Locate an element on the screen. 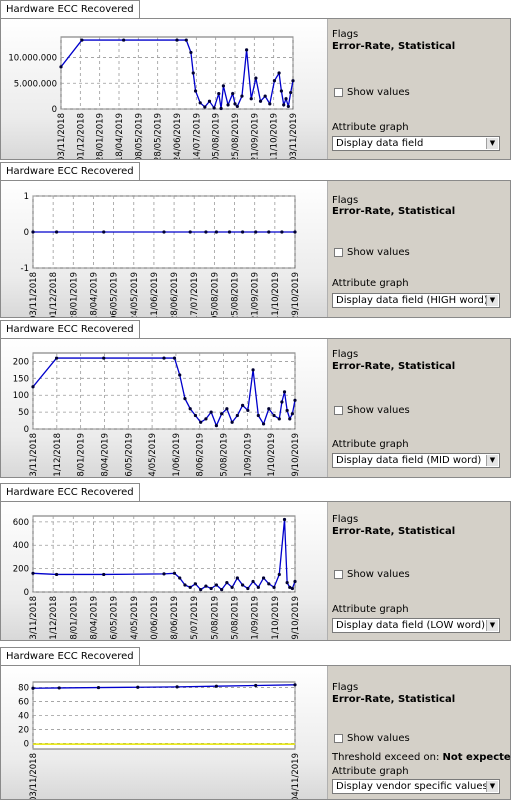 This screenshot has width=511, height=800. x-tick-label: 17/07/2019 is located at coordinates (195, 294).